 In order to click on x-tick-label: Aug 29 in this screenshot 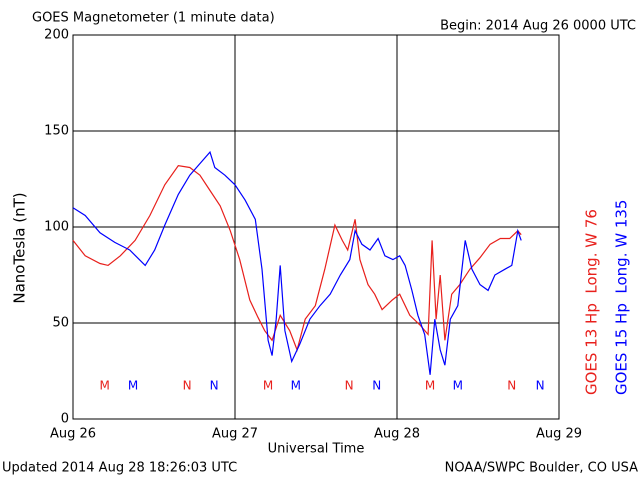, I will do `click(559, 434)`.